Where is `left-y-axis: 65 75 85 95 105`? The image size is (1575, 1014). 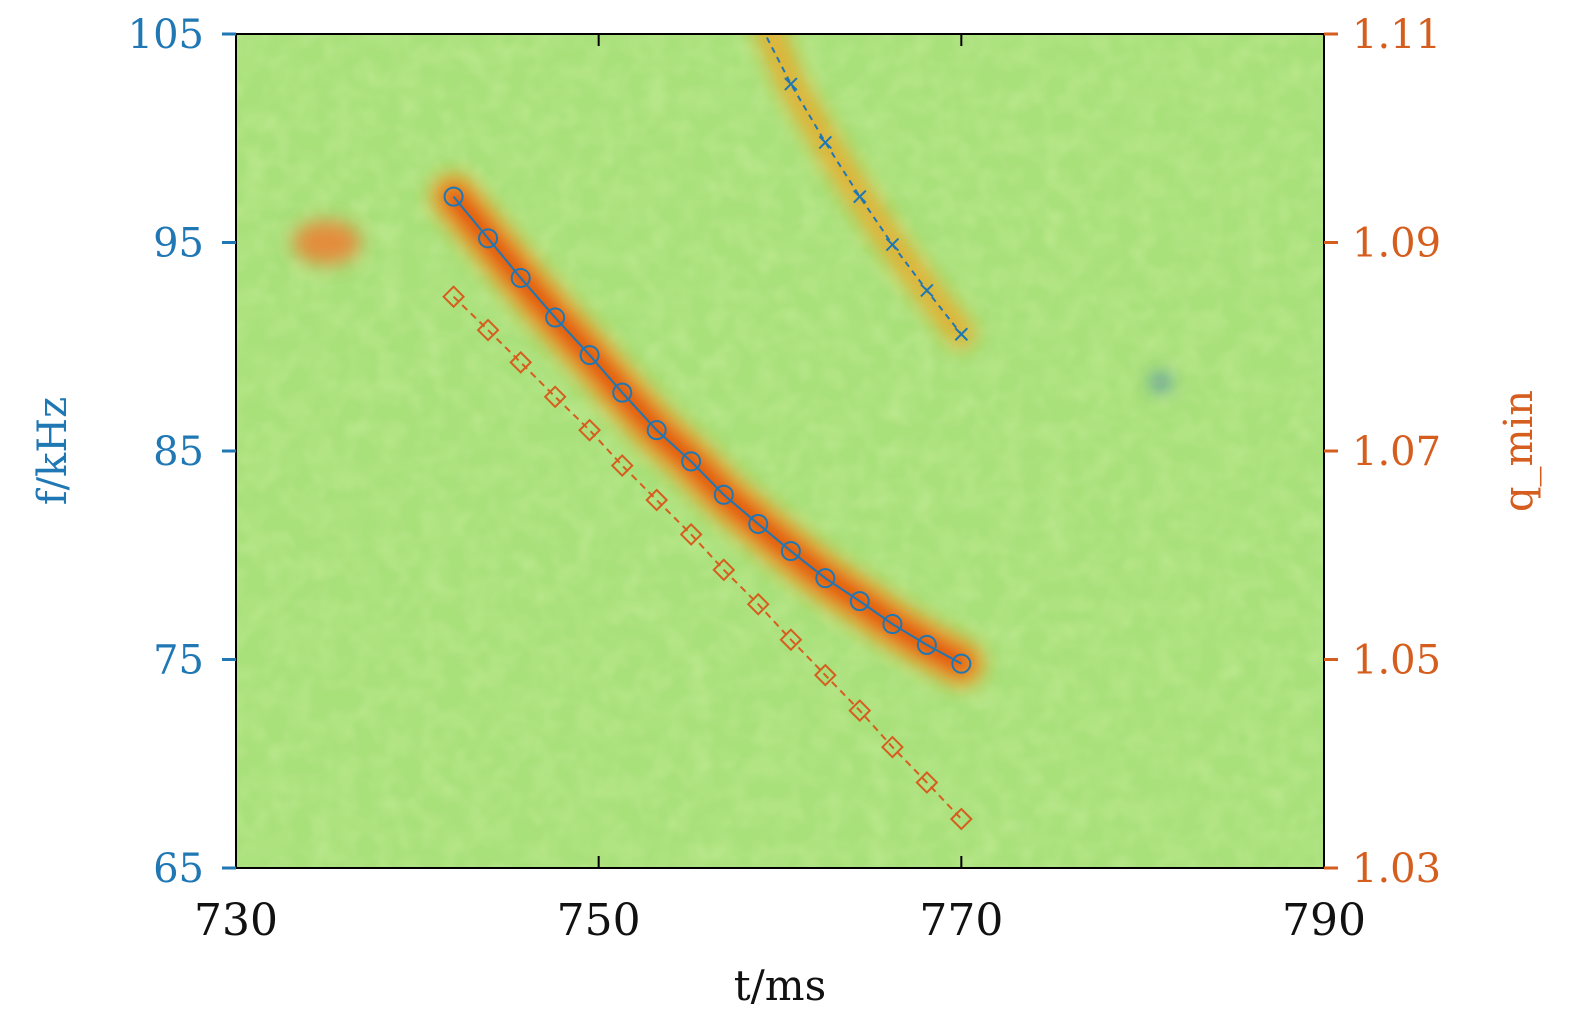 left-y-axis: 65 75 85 95 105 is located at coordinates (182, 452).